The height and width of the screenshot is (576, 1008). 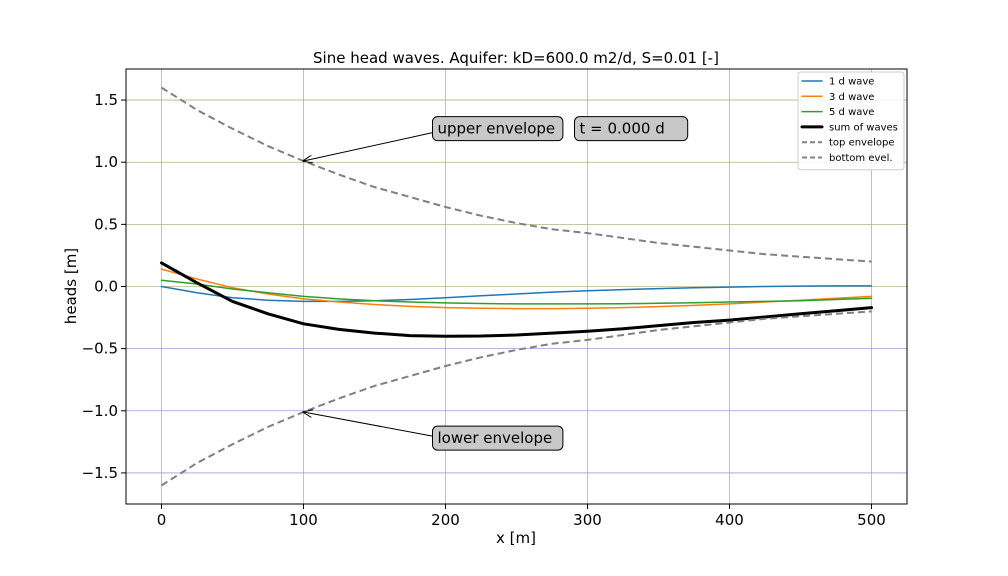 I want to click on series-line-5-d-wave, so click(x=516, y=292).